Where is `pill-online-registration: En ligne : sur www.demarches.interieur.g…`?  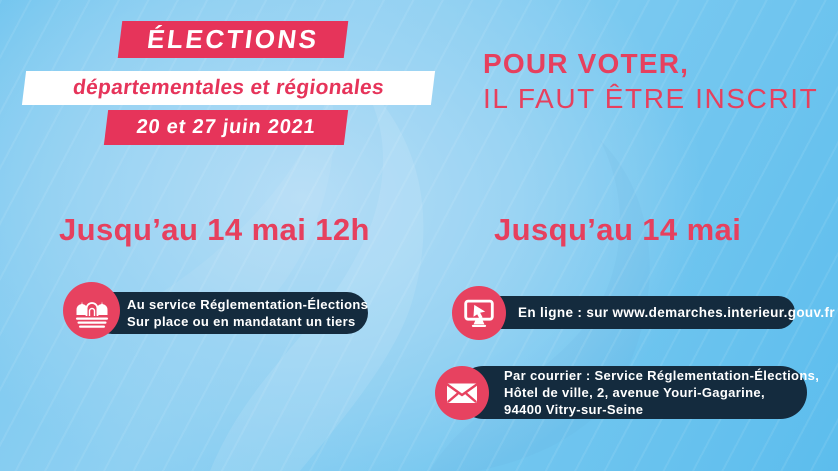
pill-online-registration: En ligne : sur www.demarches.interieur.g… is located at coordinates (656, 312).